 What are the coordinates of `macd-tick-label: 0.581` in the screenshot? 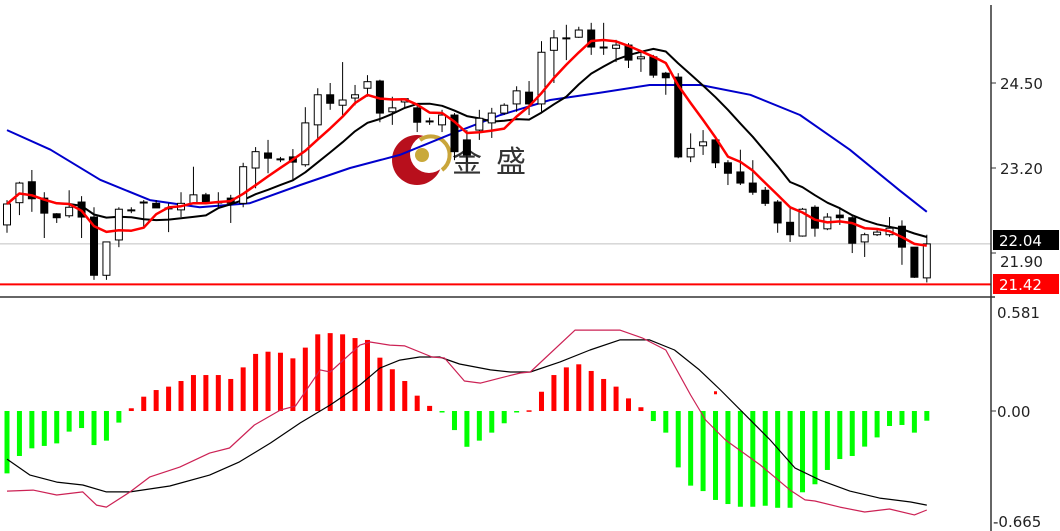 It's located at (1018, 313).